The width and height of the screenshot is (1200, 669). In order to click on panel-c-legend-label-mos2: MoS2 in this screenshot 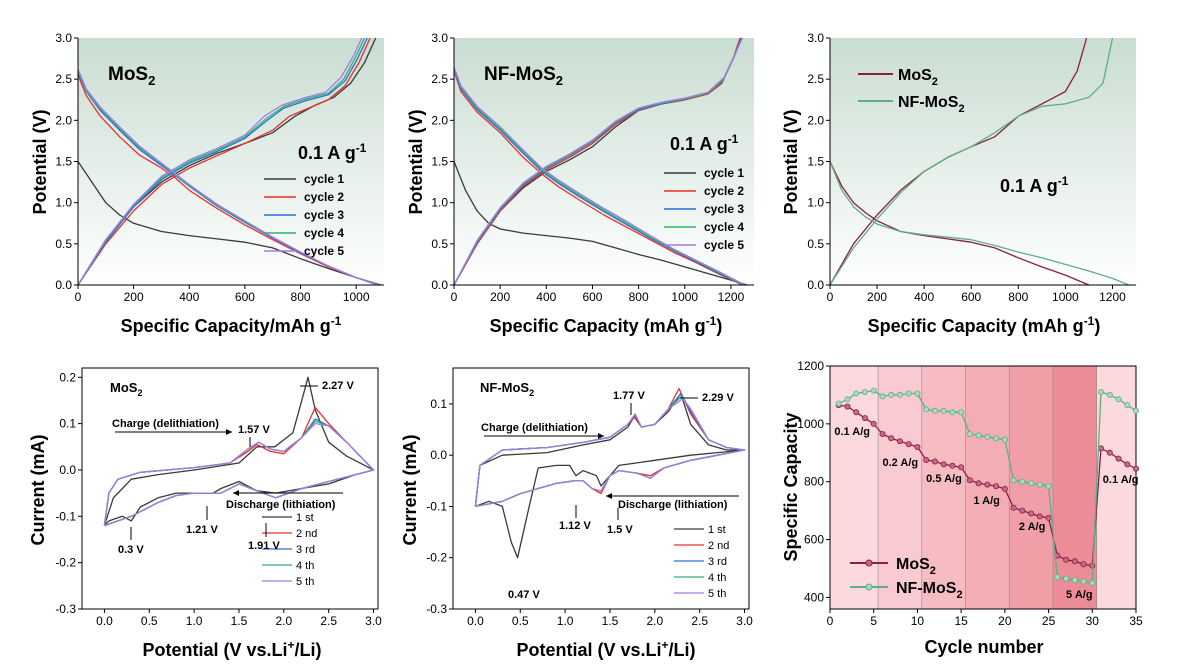, I will do `click(918, 77)`.